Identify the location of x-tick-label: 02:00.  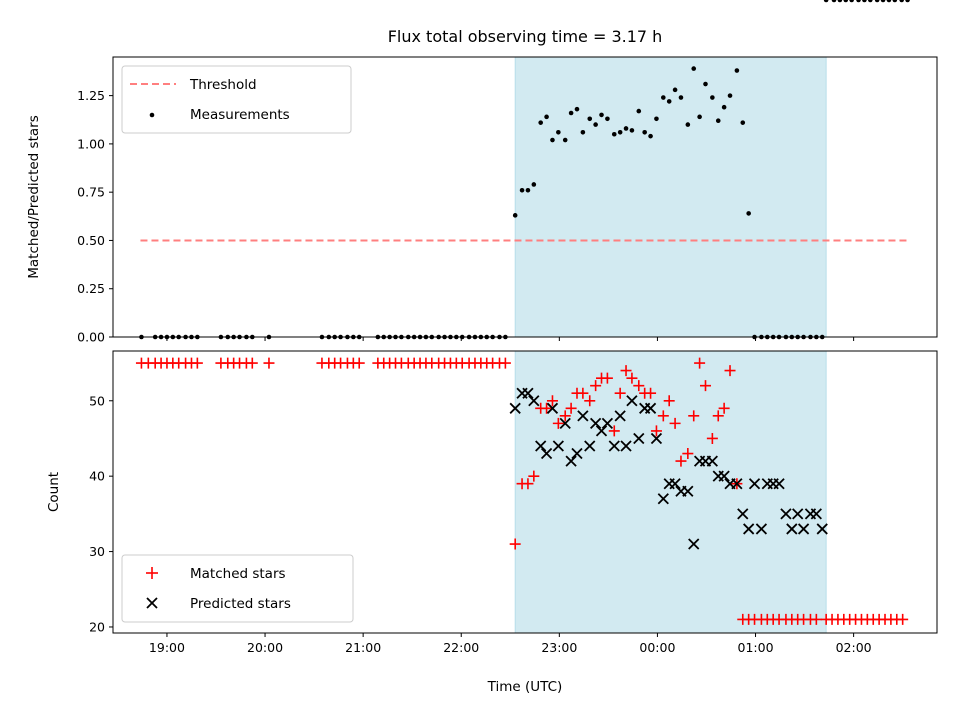
(854, 647).